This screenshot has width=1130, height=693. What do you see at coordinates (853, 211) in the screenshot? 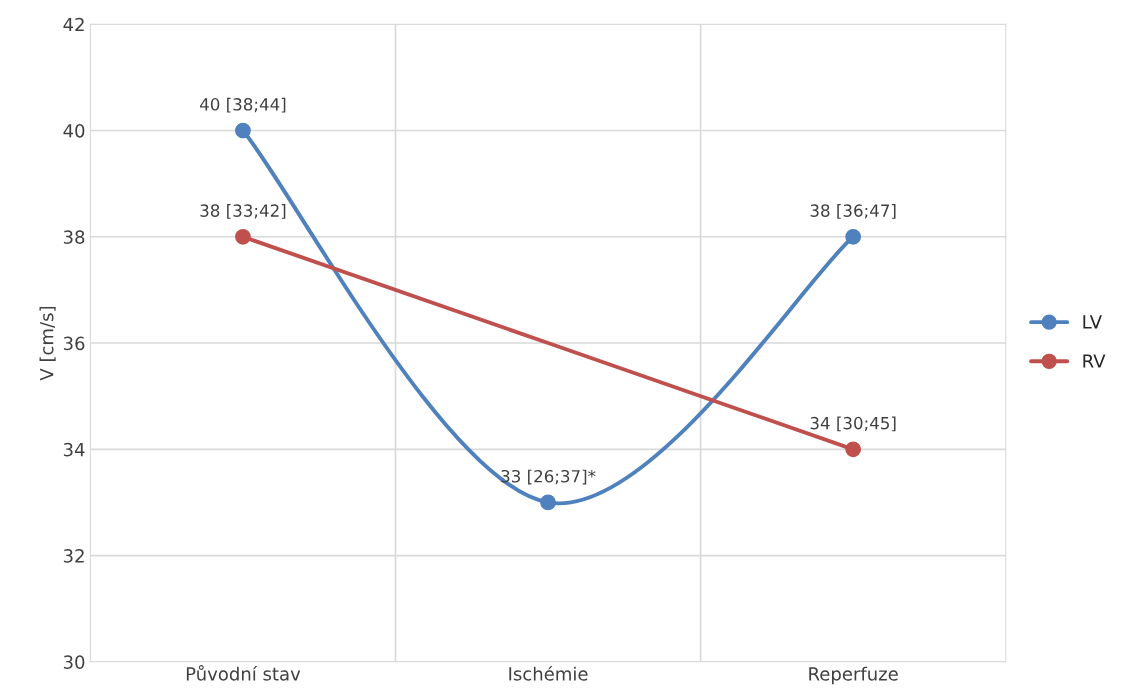
I see `data-label: 38 [36;47]` at bounding box center [853, 211].